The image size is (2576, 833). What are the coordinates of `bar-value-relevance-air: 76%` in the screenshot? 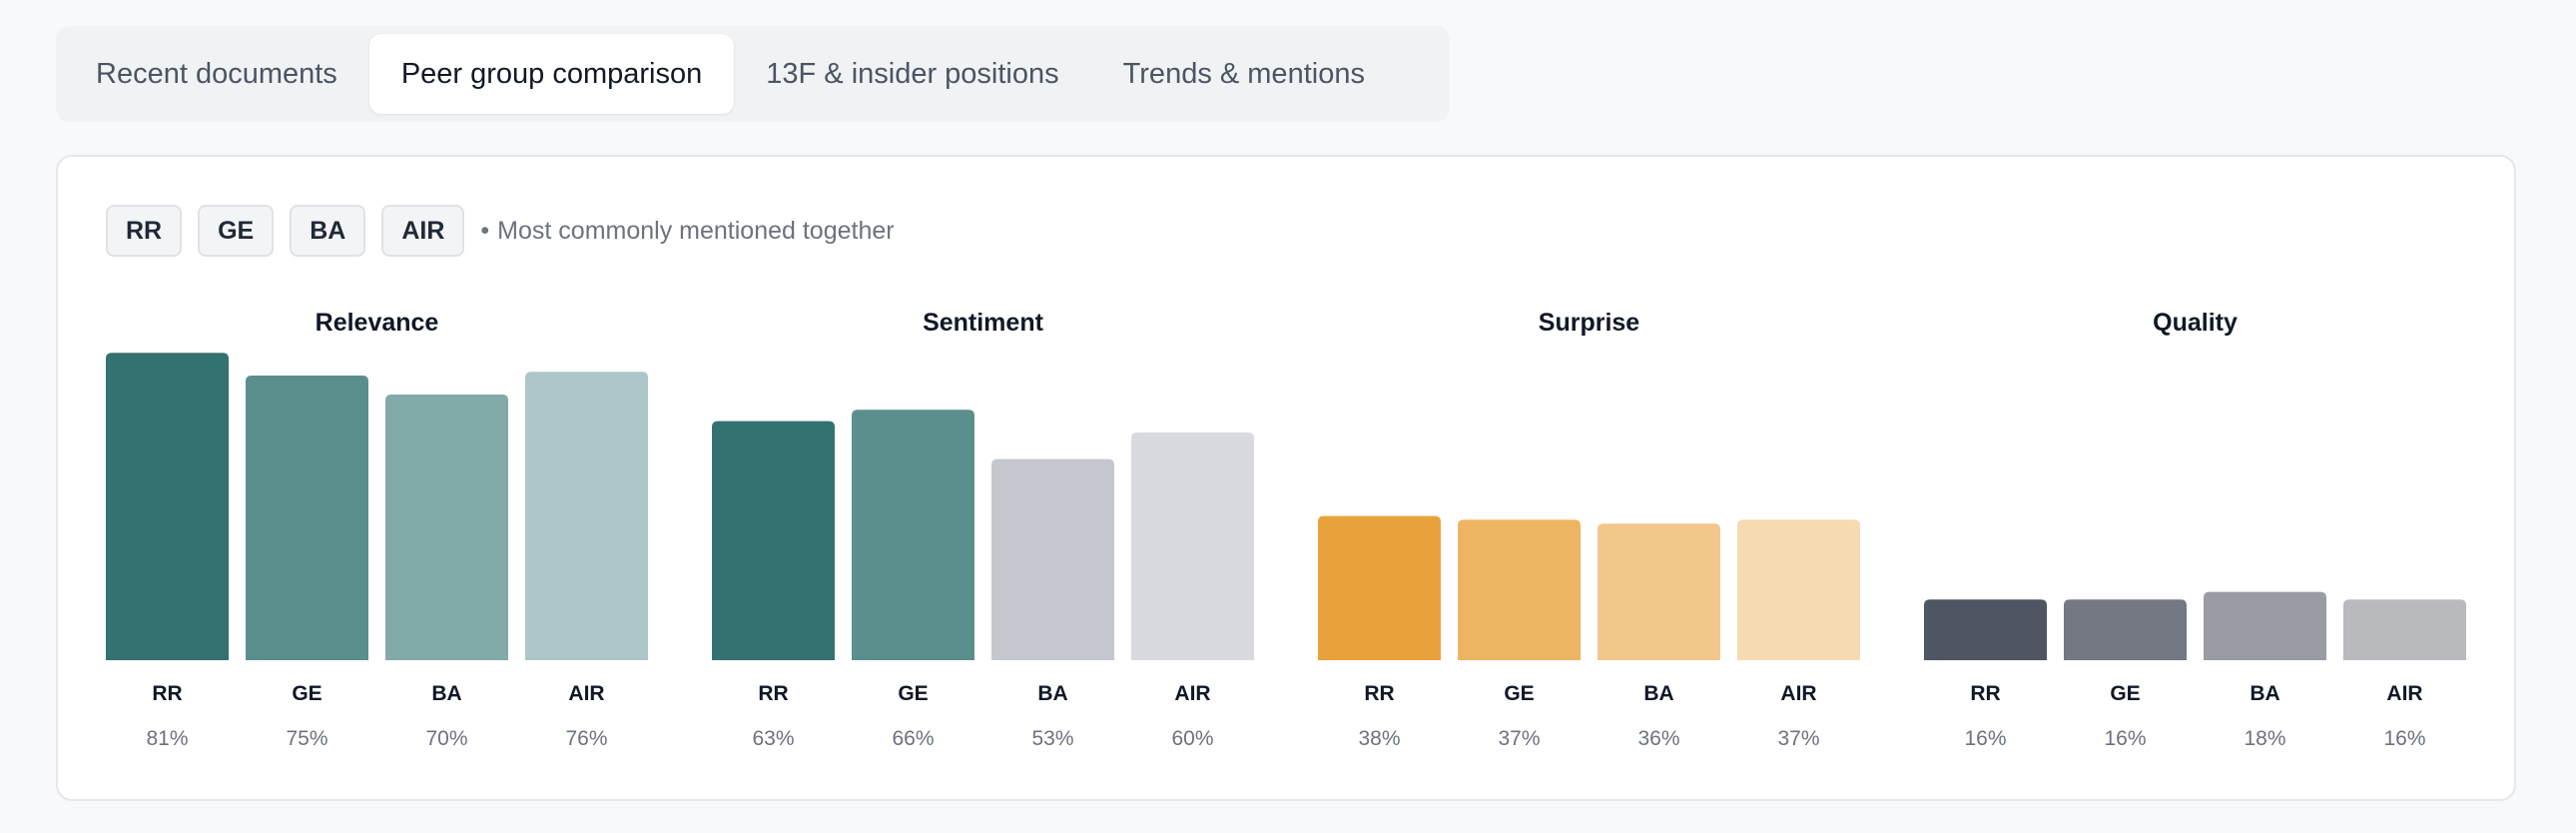 It's located at (586, 738).